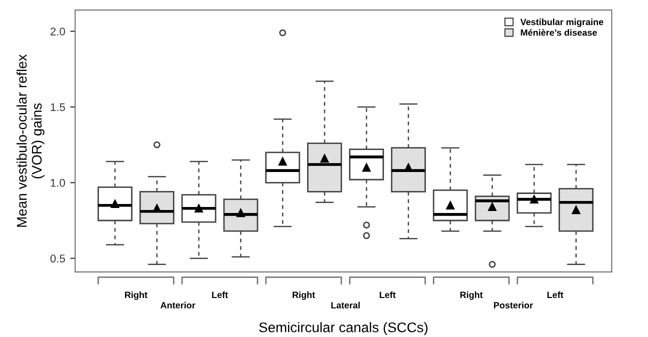 This screenshot has width=648, height=337. I want to click on legend-label: Ménière’s disease, so click(558, 32).